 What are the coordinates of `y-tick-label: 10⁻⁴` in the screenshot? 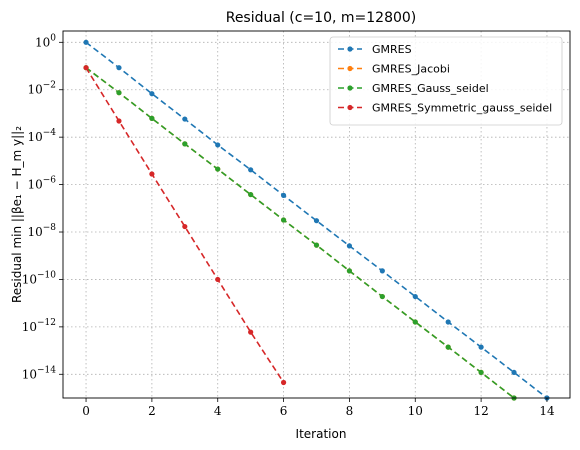 It's located at (41, 136).